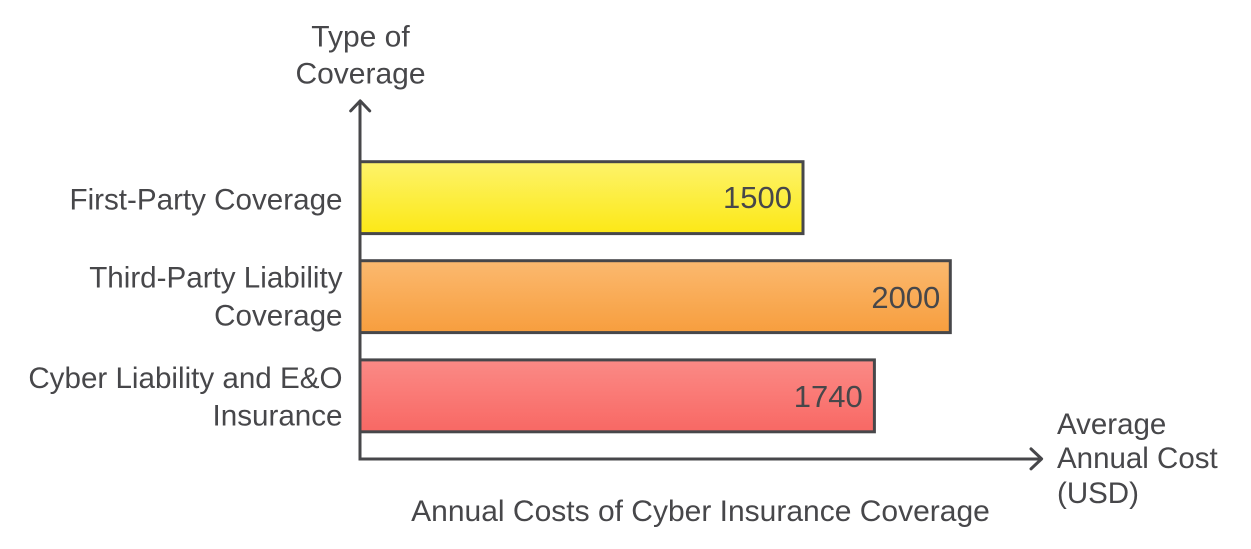  What do you see at coordinates (185, 378) in the screenshot?
I see `svg-text: Cyber Liability and E&O` at bounding box center [185, 378].